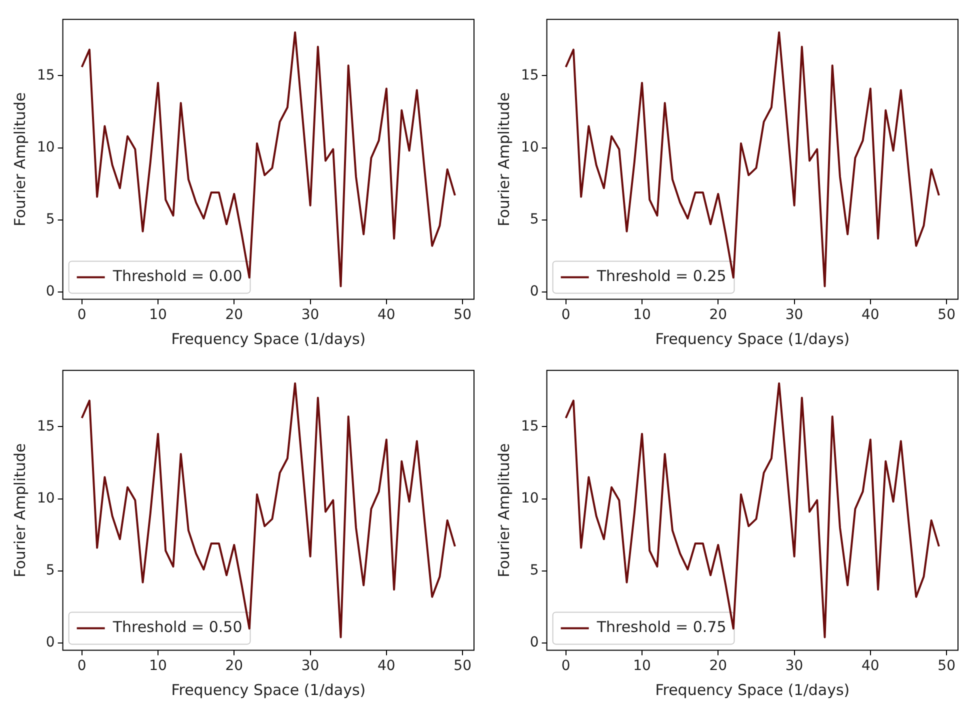  What do you see at coordinates (661, 627) in the screenshot?
I see `legend-label: Threshold = 0.75` at bounding box center [661, 627].